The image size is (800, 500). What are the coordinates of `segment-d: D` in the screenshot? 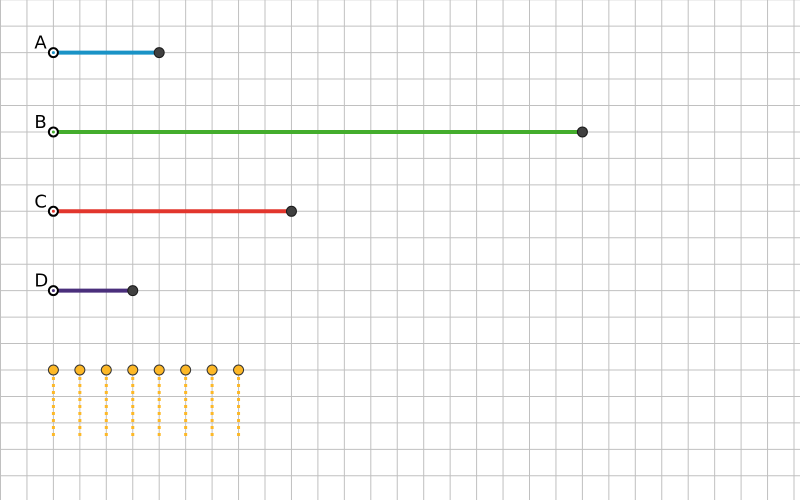 It's located at (86, 284).